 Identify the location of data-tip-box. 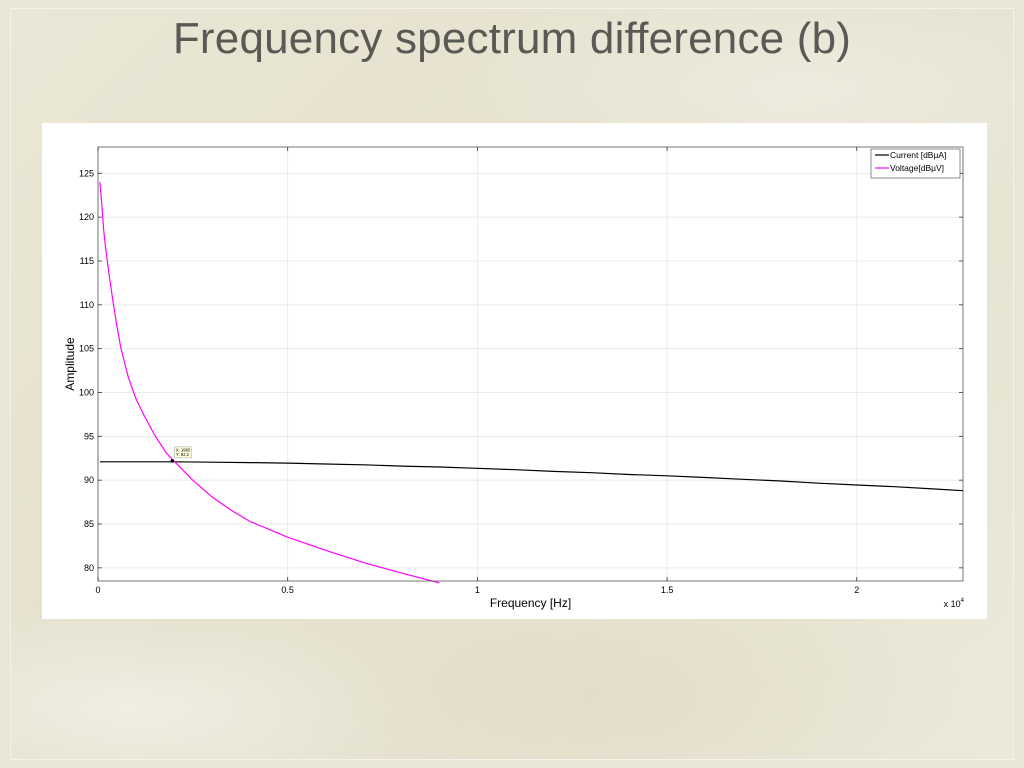
(183, 452).